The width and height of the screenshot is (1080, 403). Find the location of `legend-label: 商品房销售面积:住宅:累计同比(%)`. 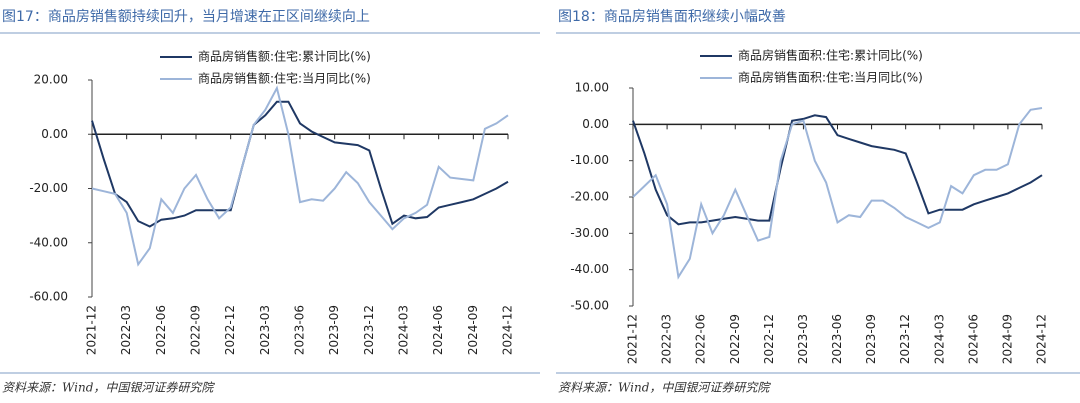

legend-label: 商品房销售面积:住宅:累计同比(%) is located at coordinates (830, 55).